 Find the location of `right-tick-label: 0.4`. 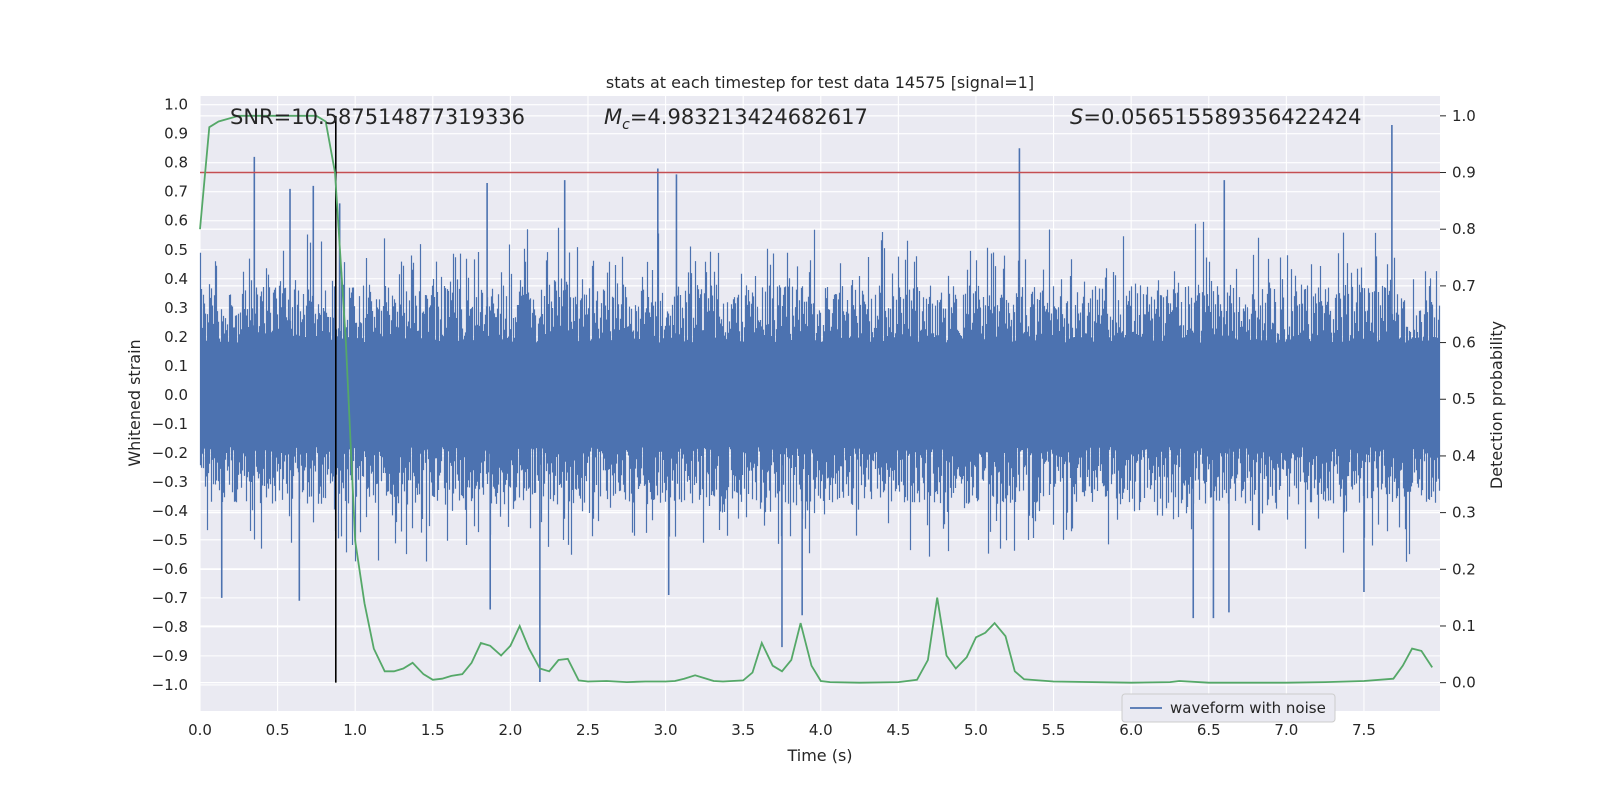

right-tick-label: 0.4 is located at coordinates (1464, 456).